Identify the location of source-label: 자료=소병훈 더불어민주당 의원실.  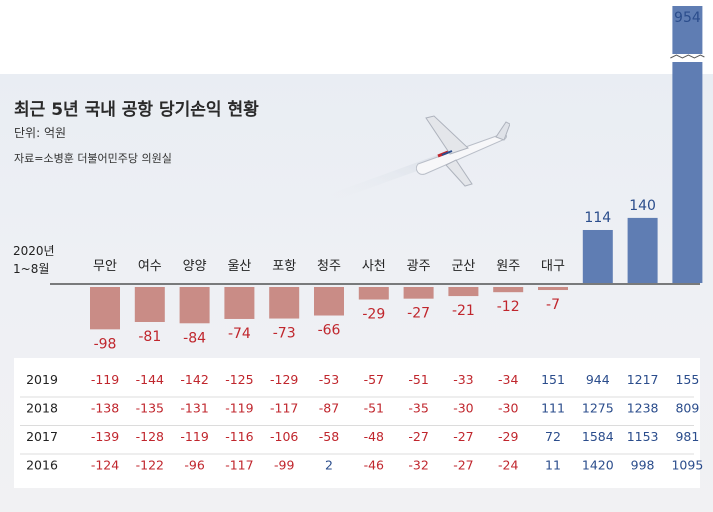
(93, 158).